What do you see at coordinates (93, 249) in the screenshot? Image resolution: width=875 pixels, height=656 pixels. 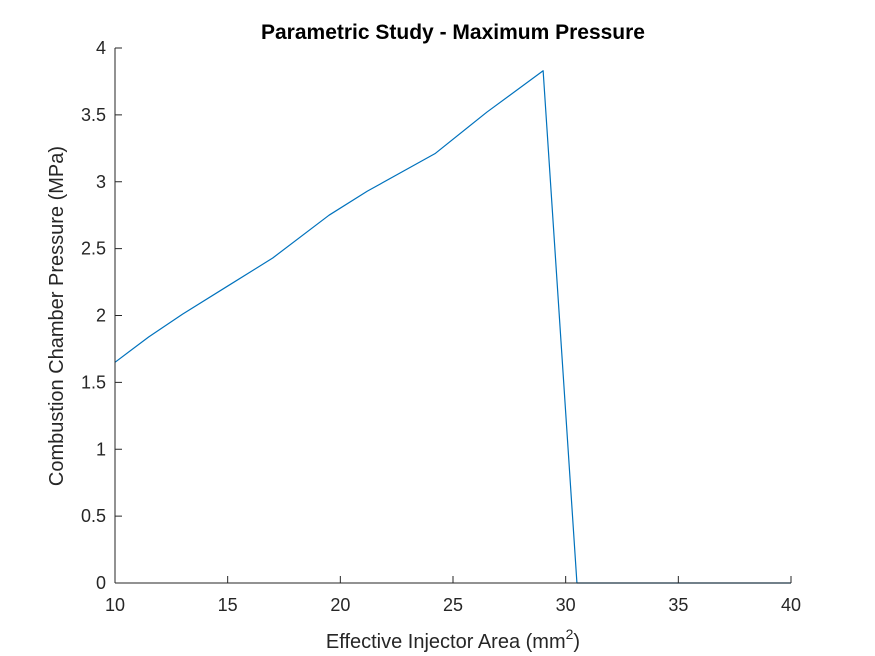 I see `y-tick-label: 2.5` at bounding box center [93, 249].